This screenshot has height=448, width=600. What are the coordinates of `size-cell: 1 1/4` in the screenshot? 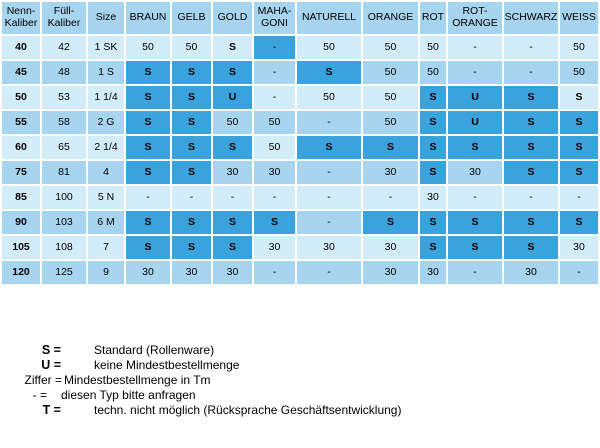 It's located at (106, 97).